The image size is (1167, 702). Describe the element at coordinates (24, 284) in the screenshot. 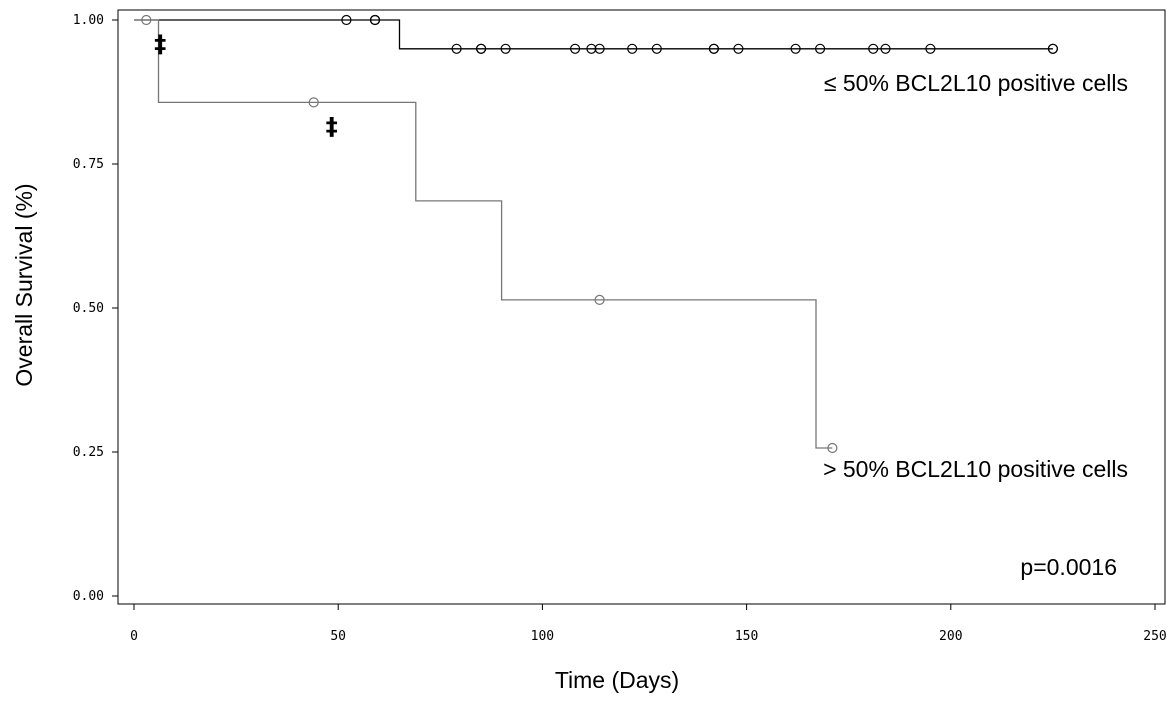

I see `y-axis-label: Overall Survival (%)` at that location.